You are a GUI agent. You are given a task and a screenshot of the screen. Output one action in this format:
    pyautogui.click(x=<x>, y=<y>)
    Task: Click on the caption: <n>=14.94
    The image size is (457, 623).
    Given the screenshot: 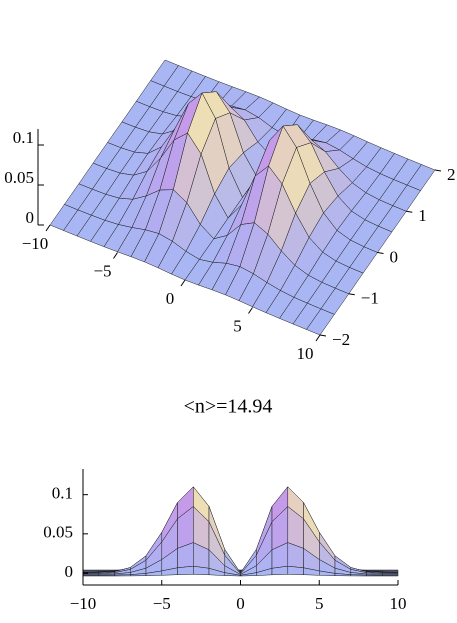 What is the action you would take?
    pyautogui.click(x=228, y=407)
    